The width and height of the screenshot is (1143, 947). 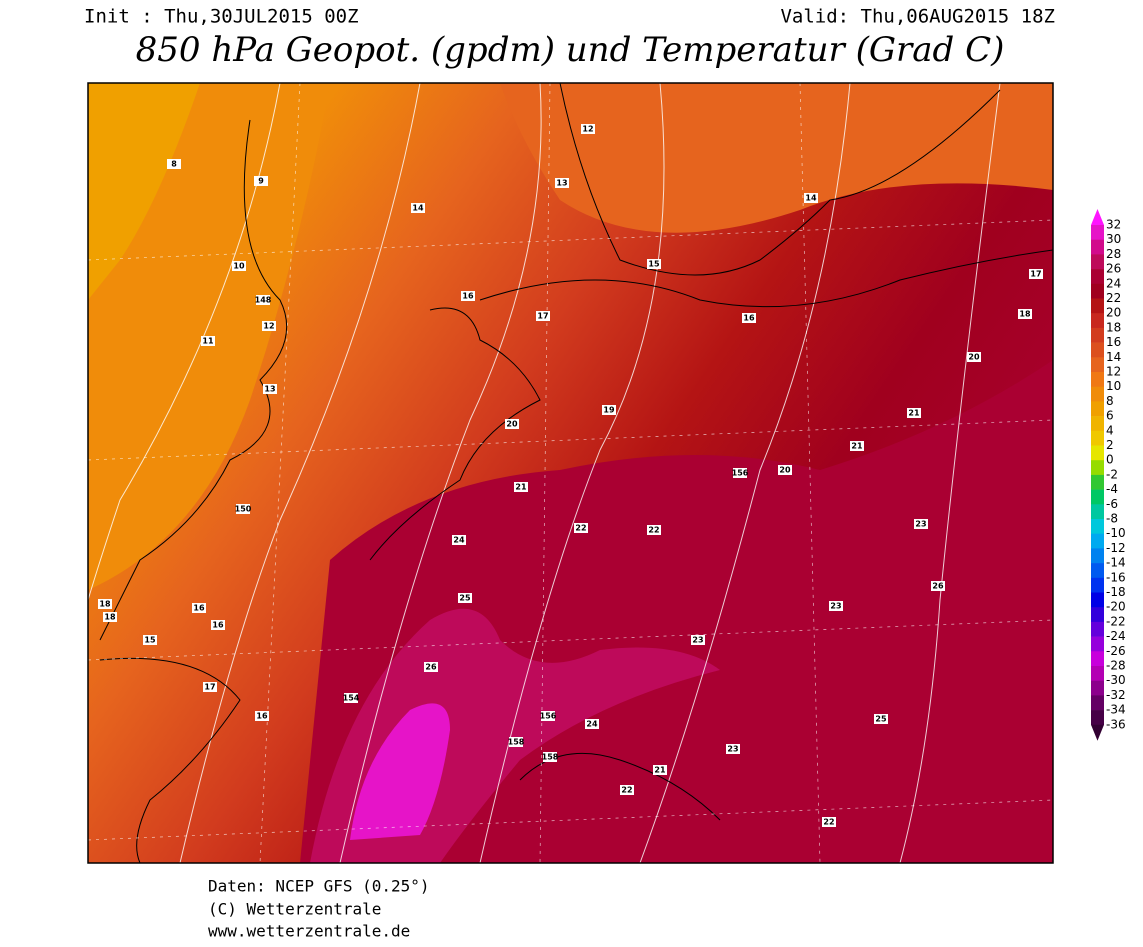 I want to click on colorbar-label: -28, so click(x=1116, y=666).